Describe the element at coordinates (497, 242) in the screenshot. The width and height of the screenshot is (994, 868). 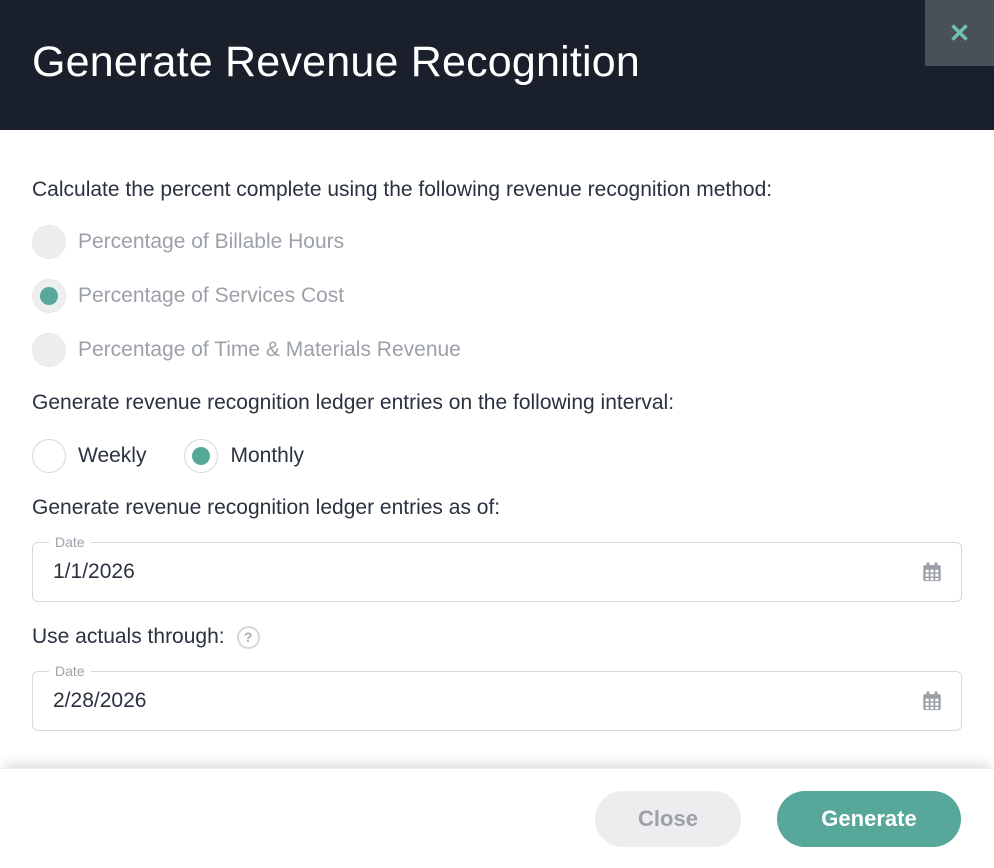
I see `radio-option-billable-hours: Percentage of Billable Hours` at that location.